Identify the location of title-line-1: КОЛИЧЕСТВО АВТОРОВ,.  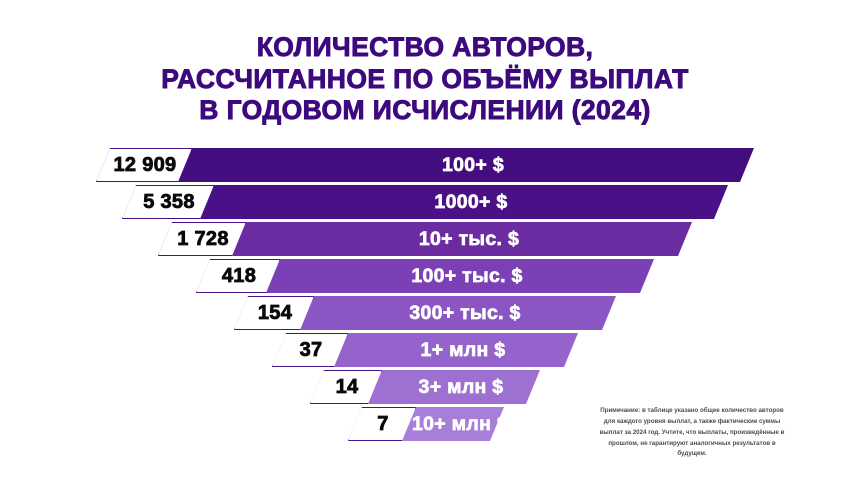
(425, 47).